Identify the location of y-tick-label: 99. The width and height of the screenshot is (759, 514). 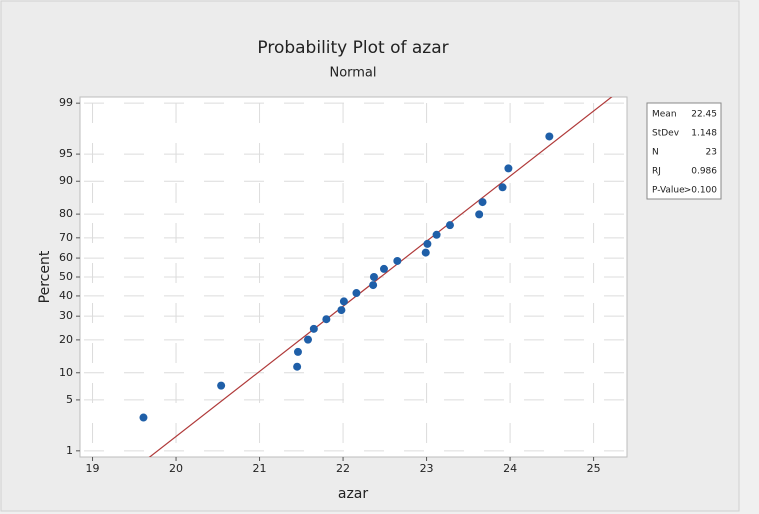
(66, 102).